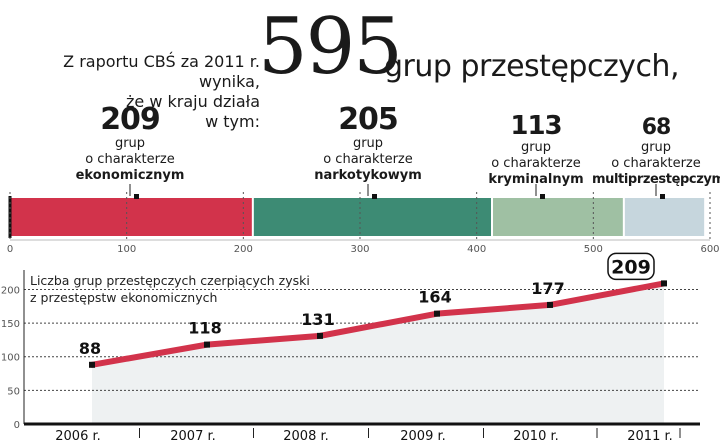 The height and width of the screenshot is (444, 720). I want to click on category-narkotykowe: 205 grup o charakterze narkotykowym, so click(368, 144).